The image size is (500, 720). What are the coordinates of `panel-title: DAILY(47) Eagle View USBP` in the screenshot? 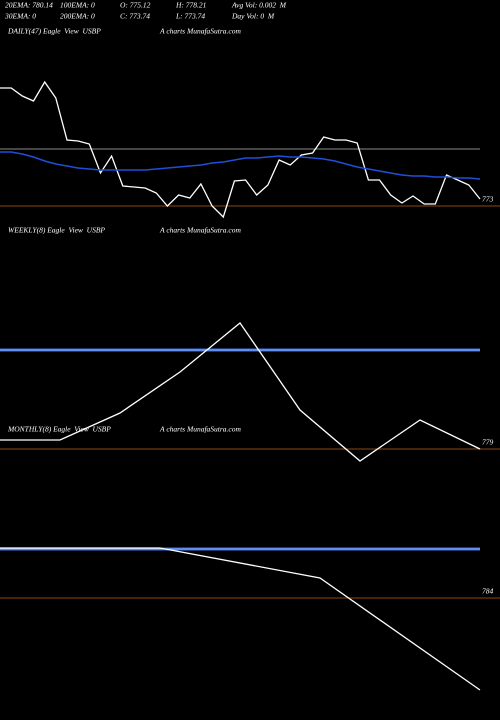 It's located at (54, 31).